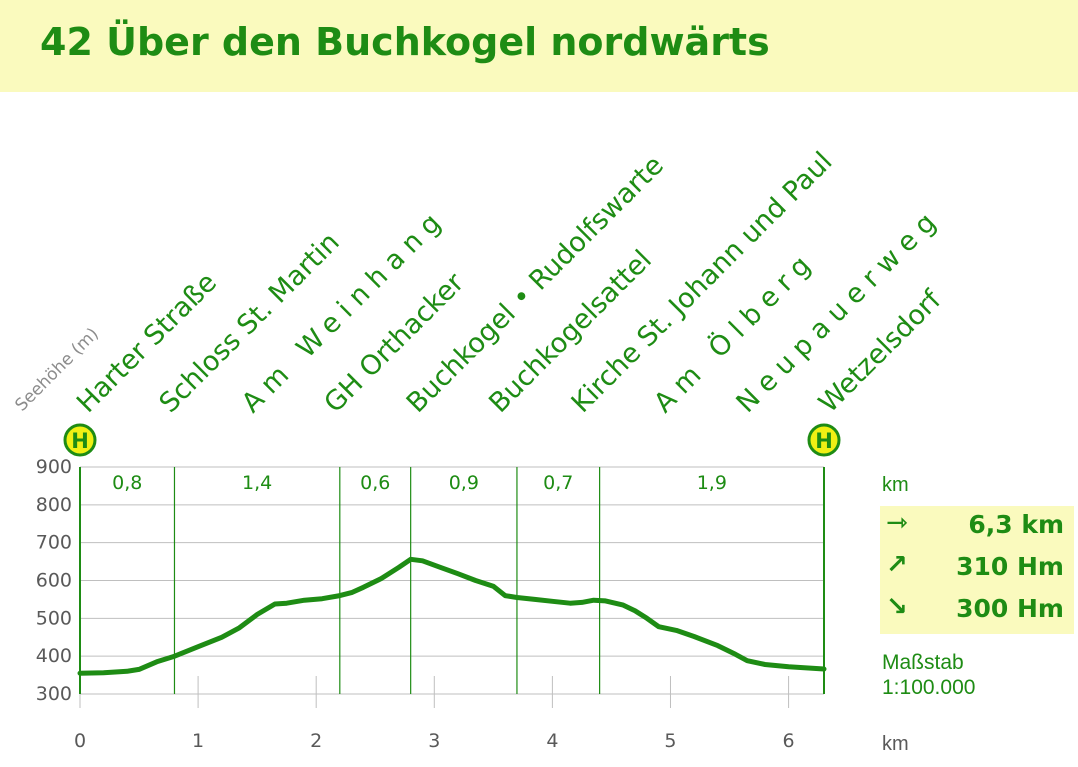 This screenshot has height=767, width=1078. What do you see at coordinates (1010, 608) in the screenshot?
I see `descent-value: 300 Hm` at bounding box center [1010, 608].